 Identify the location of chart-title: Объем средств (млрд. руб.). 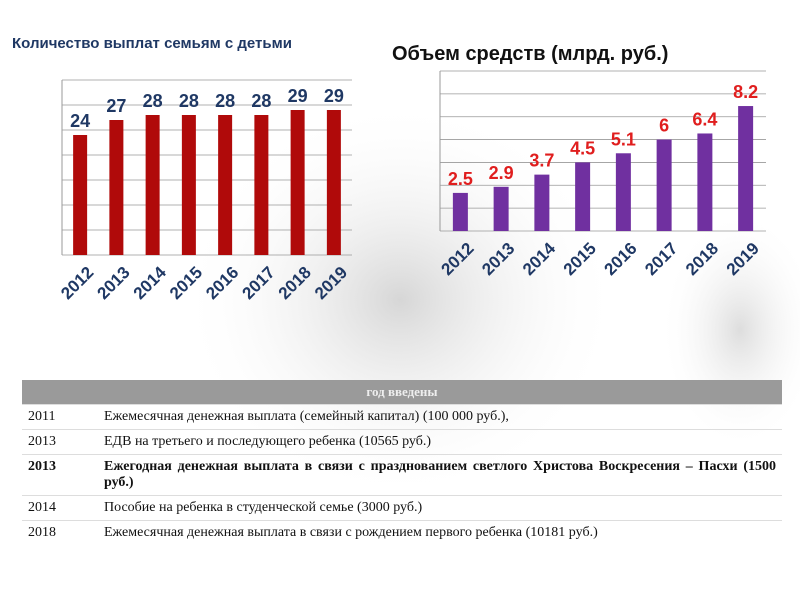
(530, 54).